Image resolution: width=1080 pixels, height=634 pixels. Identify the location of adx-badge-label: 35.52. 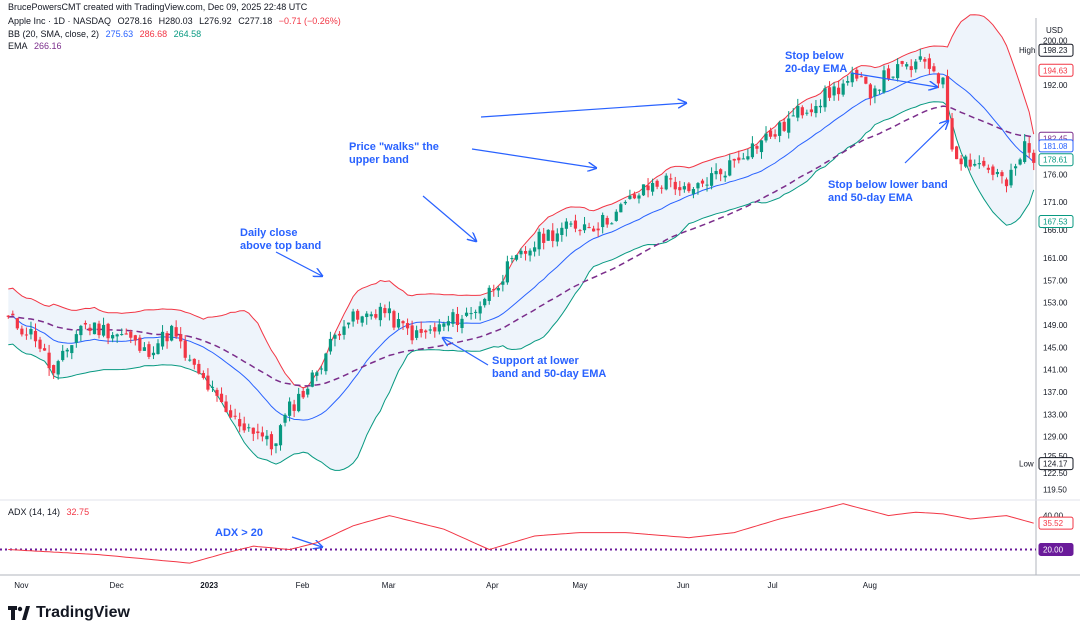
(1053, 523).